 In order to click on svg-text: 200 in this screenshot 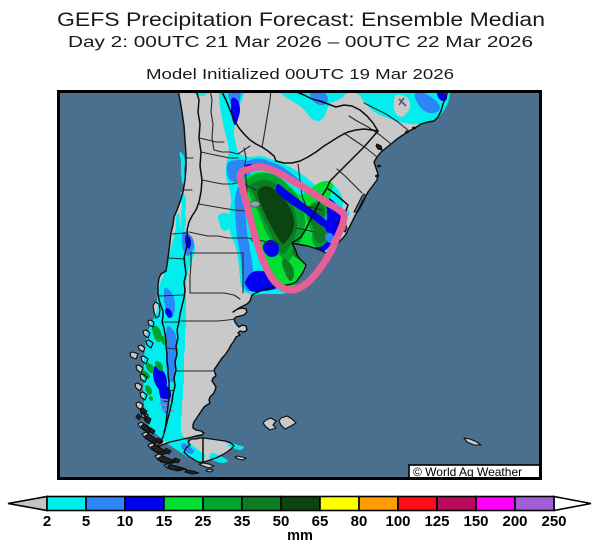, I will do `click(514, 521)`.